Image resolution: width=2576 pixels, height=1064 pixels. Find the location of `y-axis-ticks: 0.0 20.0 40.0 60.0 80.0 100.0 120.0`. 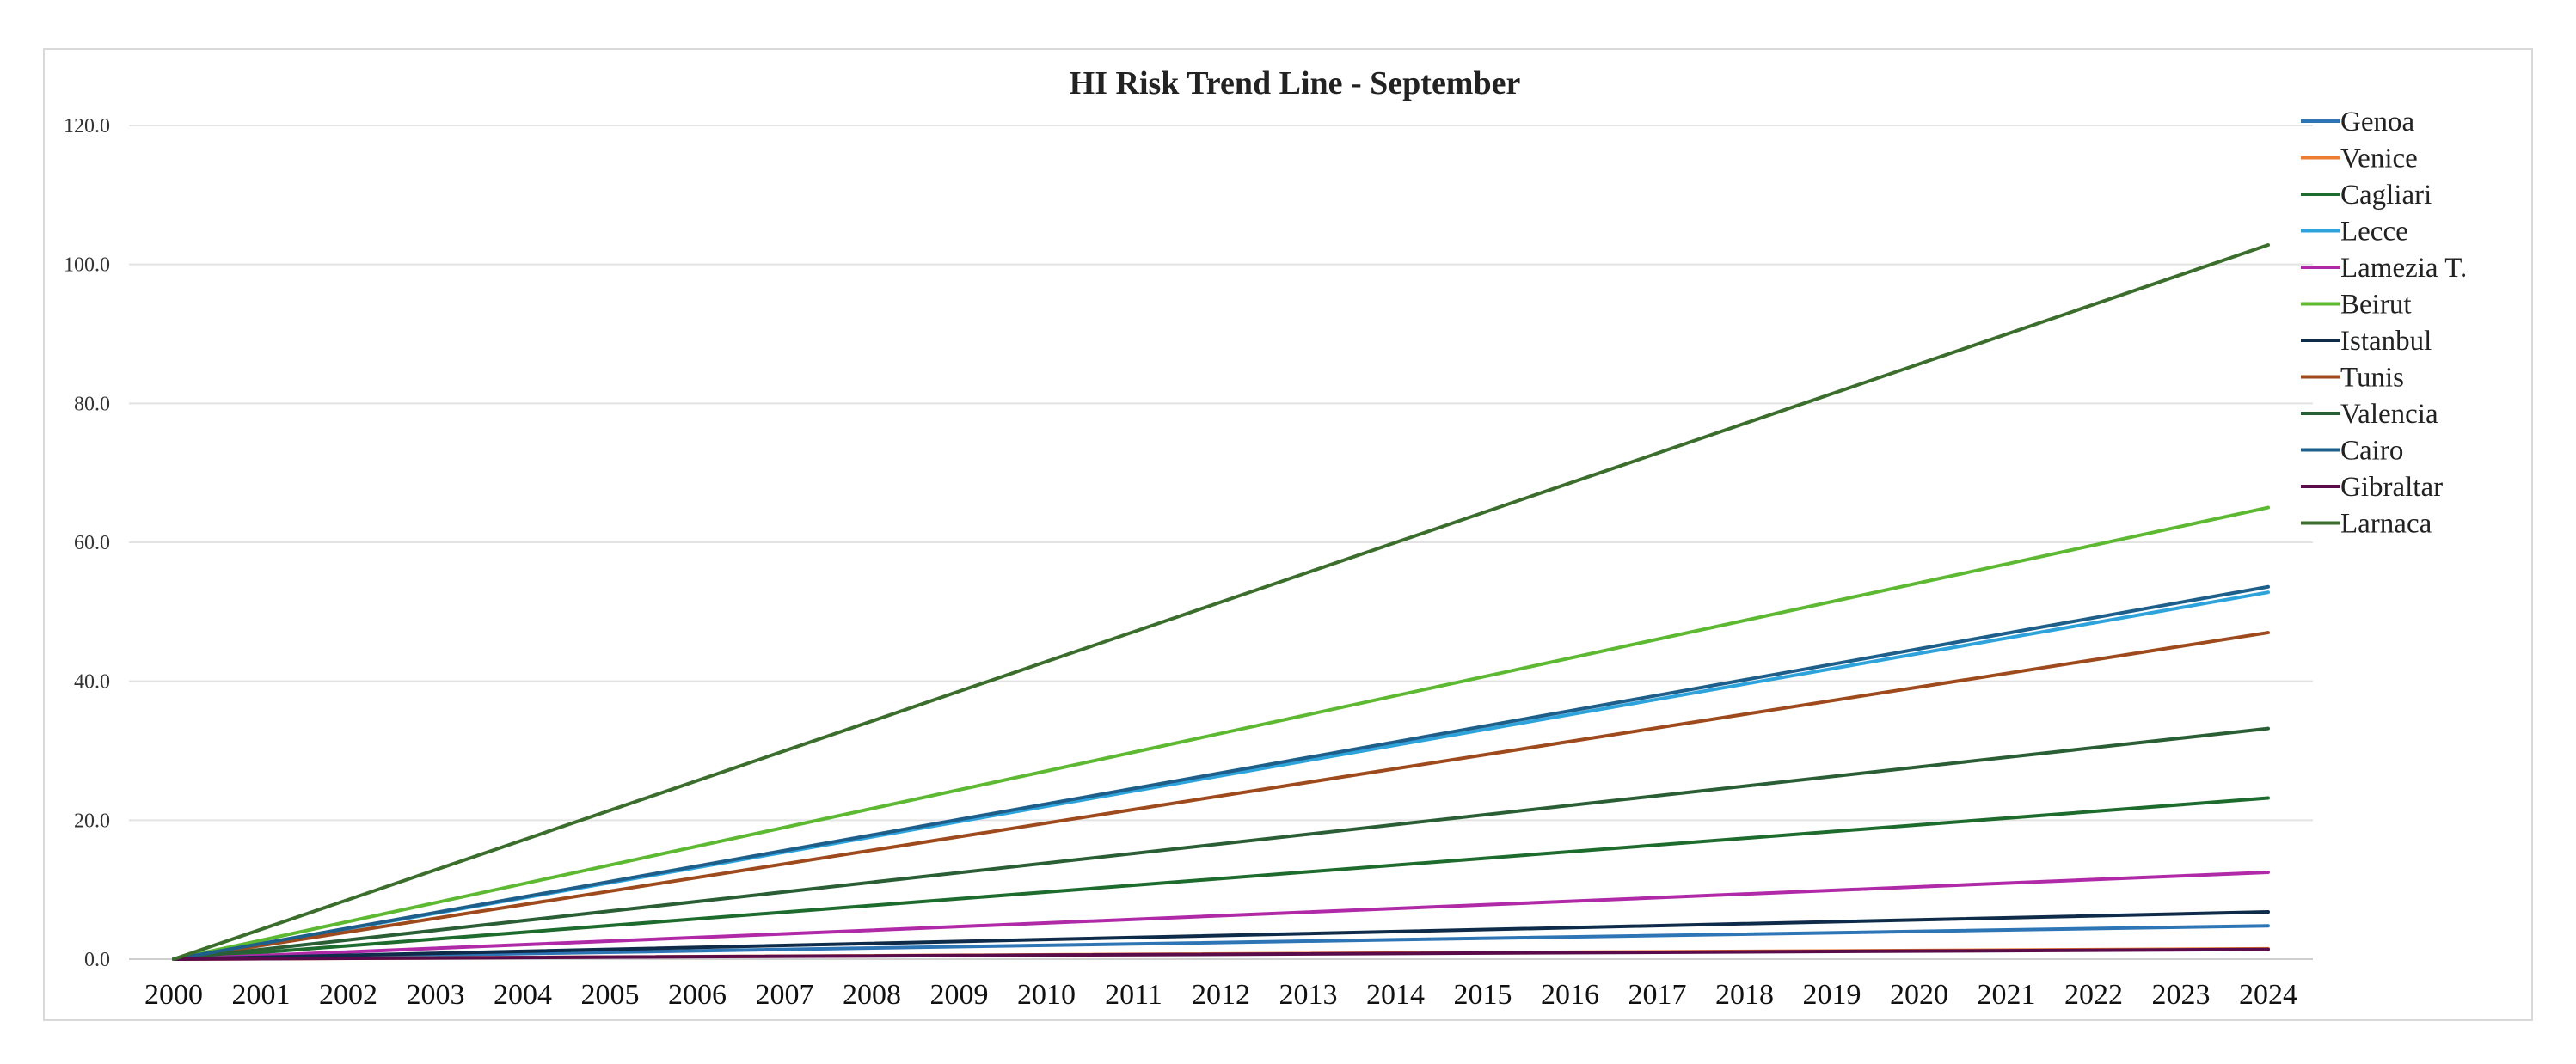

y-axis-ticks: 0.0 20.0 40.0 60.0 80.0 100.0 120.0 is located at coordinates (87, 543).